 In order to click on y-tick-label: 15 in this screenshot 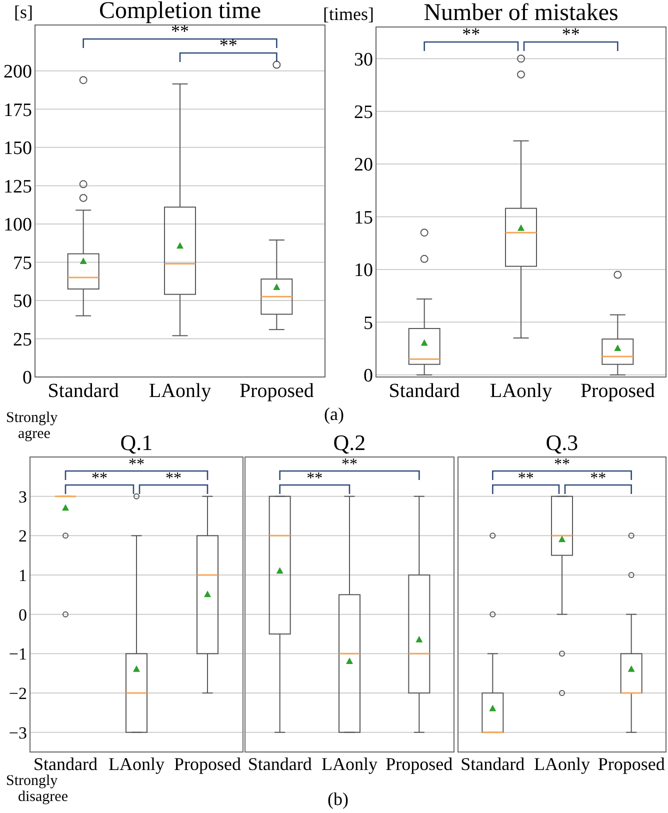, I will do `click(363, 217)`.